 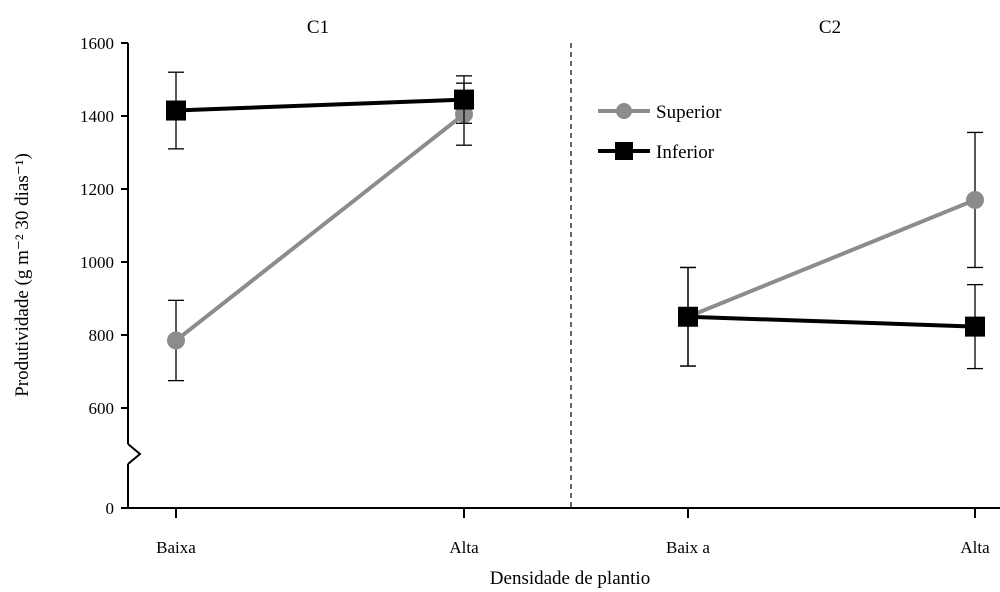 I want to click on legend-label-superior: Superior, so click(x=689, y=112).